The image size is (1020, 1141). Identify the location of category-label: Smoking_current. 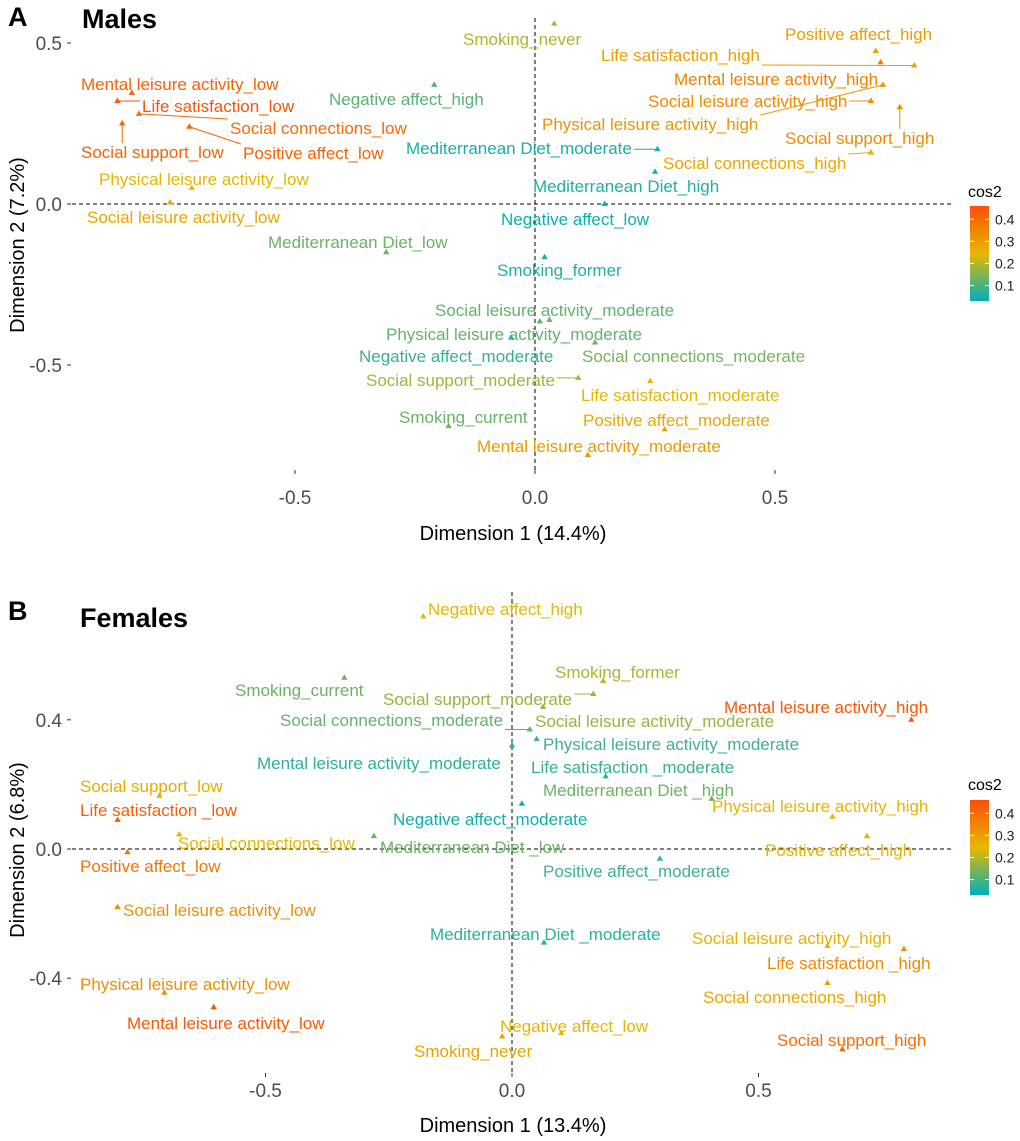
(463, 417).